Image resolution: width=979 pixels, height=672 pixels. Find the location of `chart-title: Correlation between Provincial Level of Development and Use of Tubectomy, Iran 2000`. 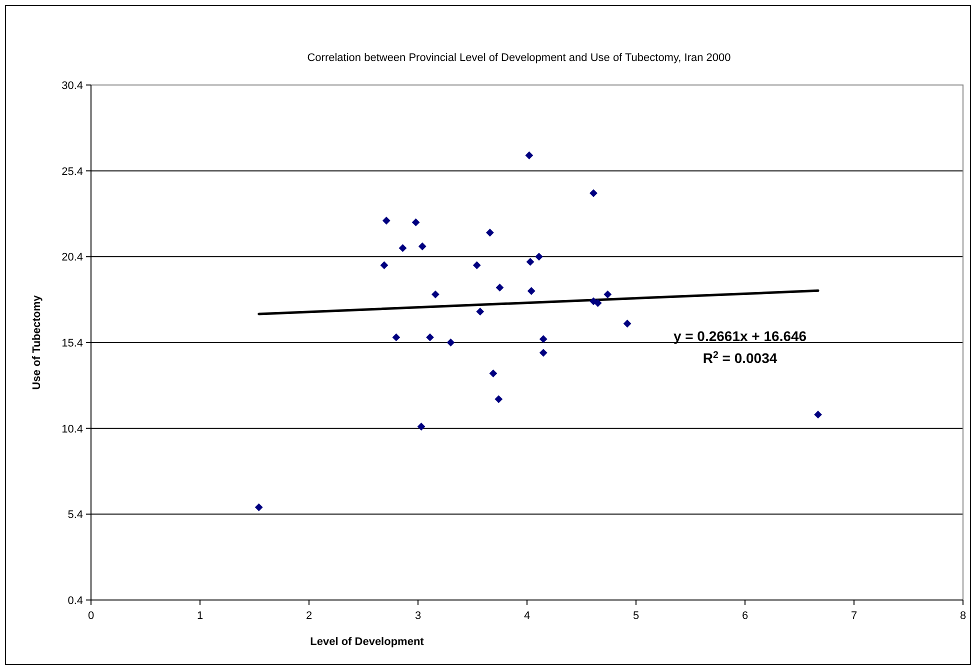

chart-title: Correlation between Provincial Level of Development and Use of Tubectomy, Iran 2000 is located at coordinates (519, 58).